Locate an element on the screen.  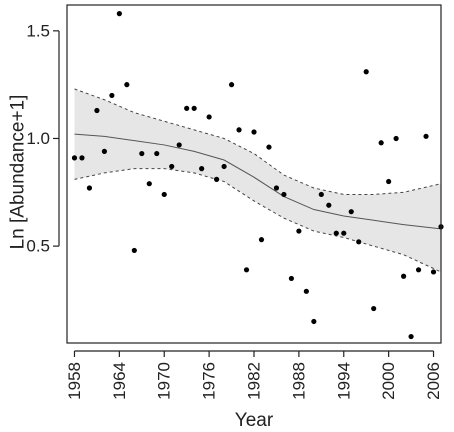
y-tick-label: 0.5 is located at coordinates (38, 246).